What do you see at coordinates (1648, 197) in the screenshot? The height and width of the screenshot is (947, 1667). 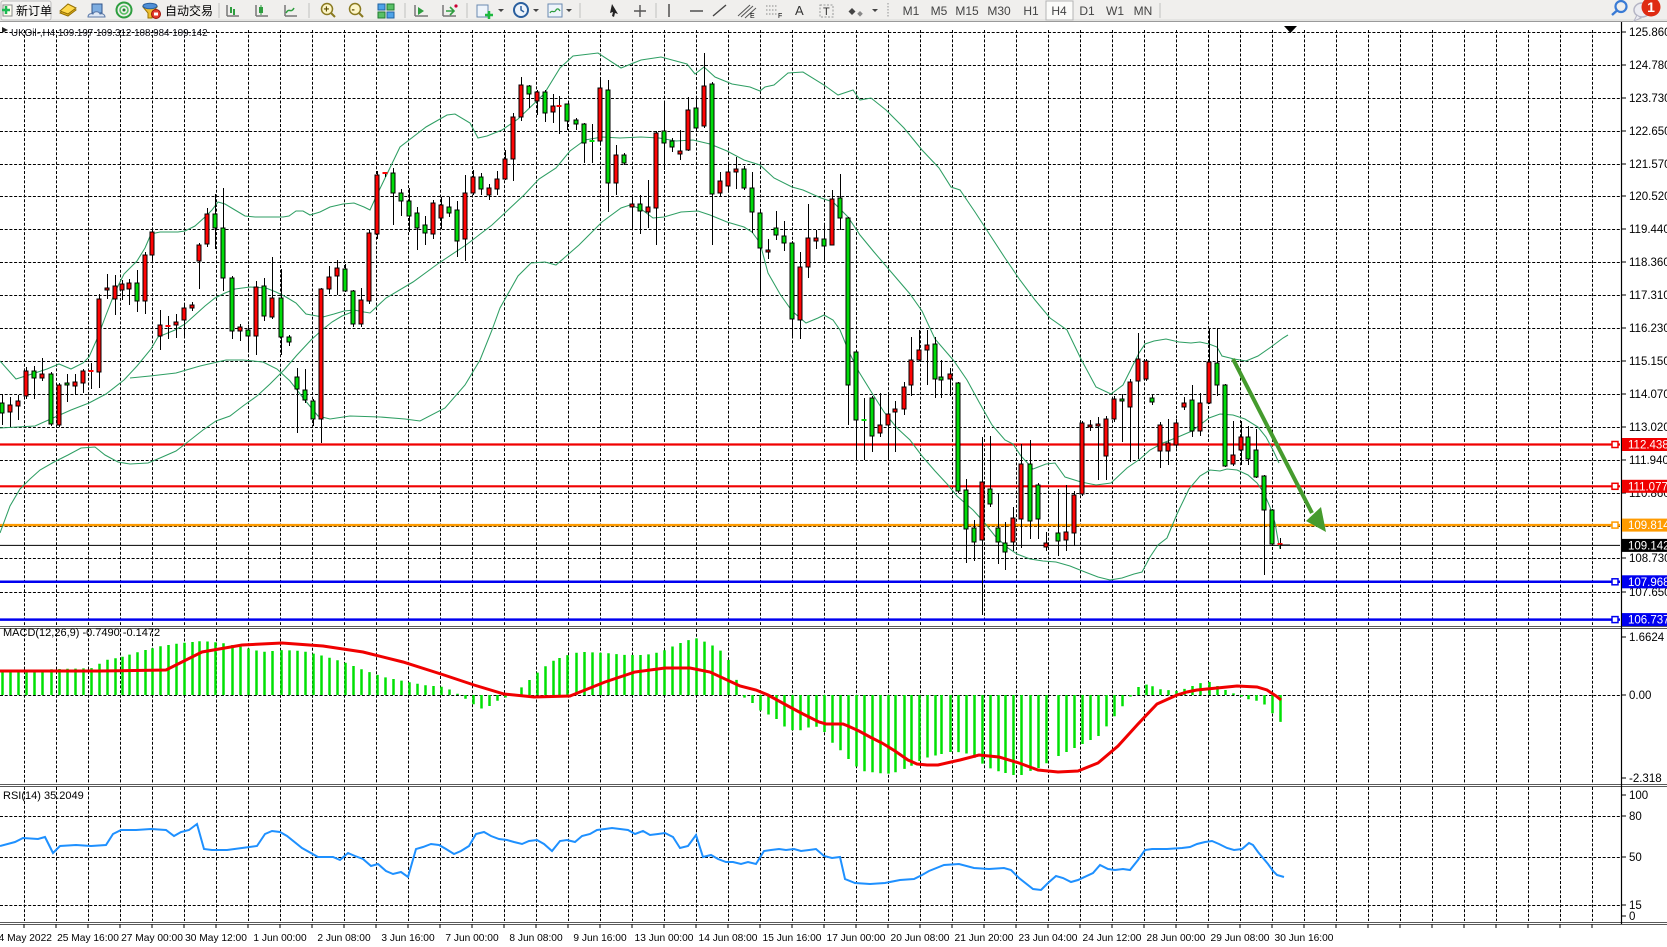 I see `svg-text: 120.520` at bounding box center [1648, 197].